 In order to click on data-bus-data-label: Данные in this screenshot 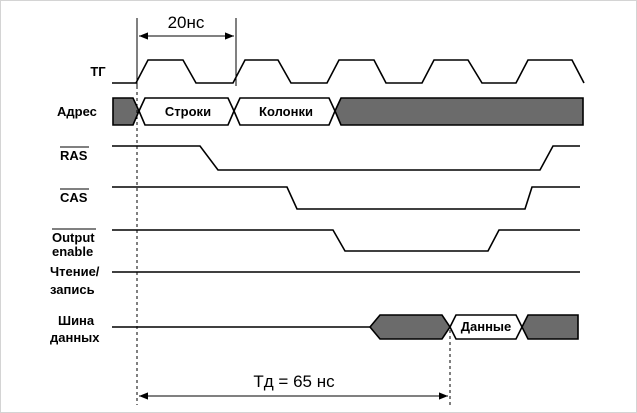, I will do `click(486, 326)`.